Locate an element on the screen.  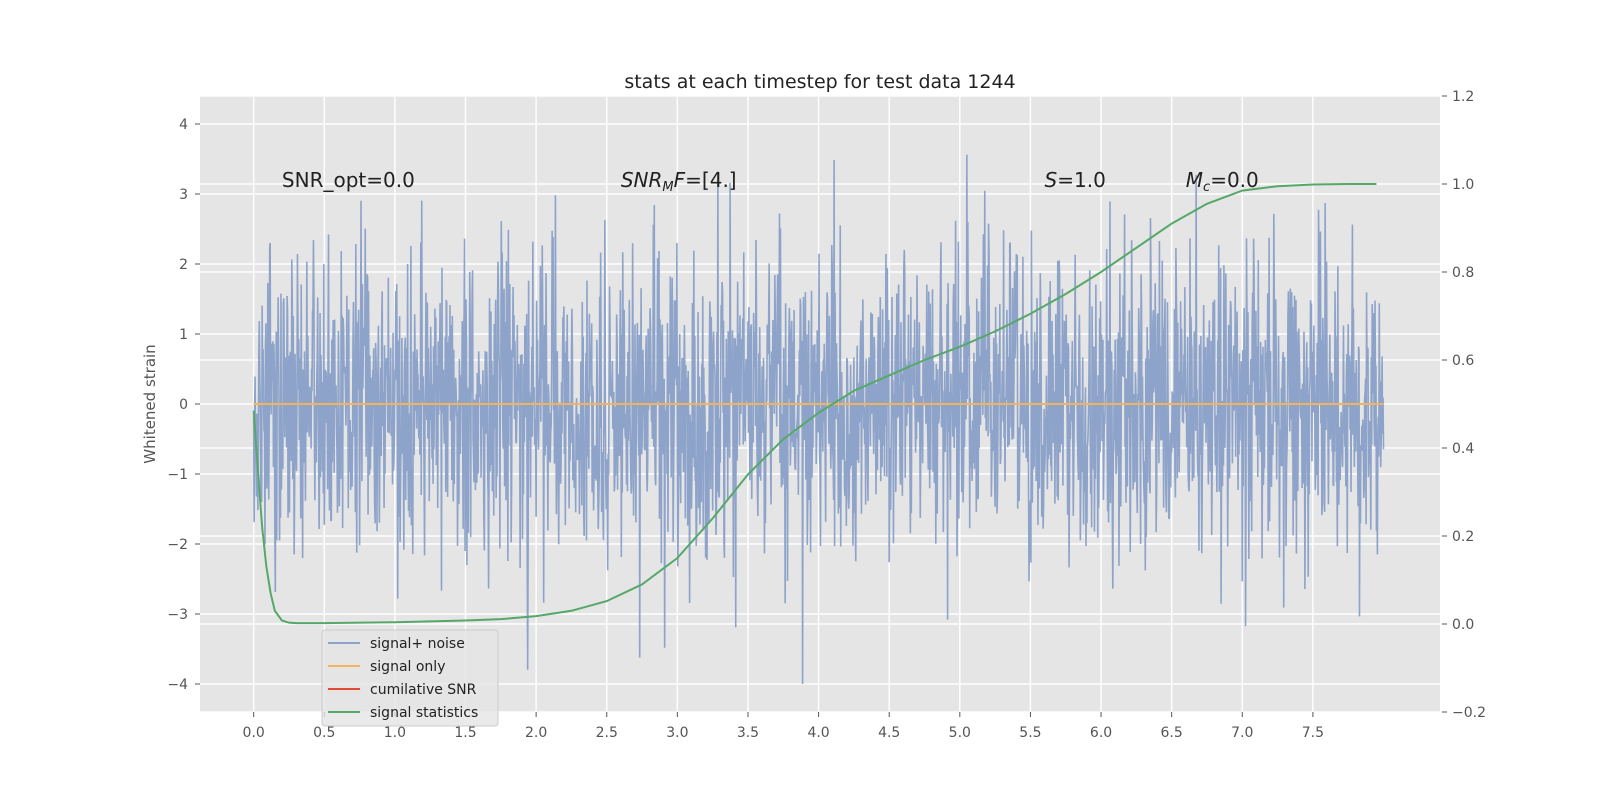
legend-label: cumilative SNR is located at coordinates (423, 690).